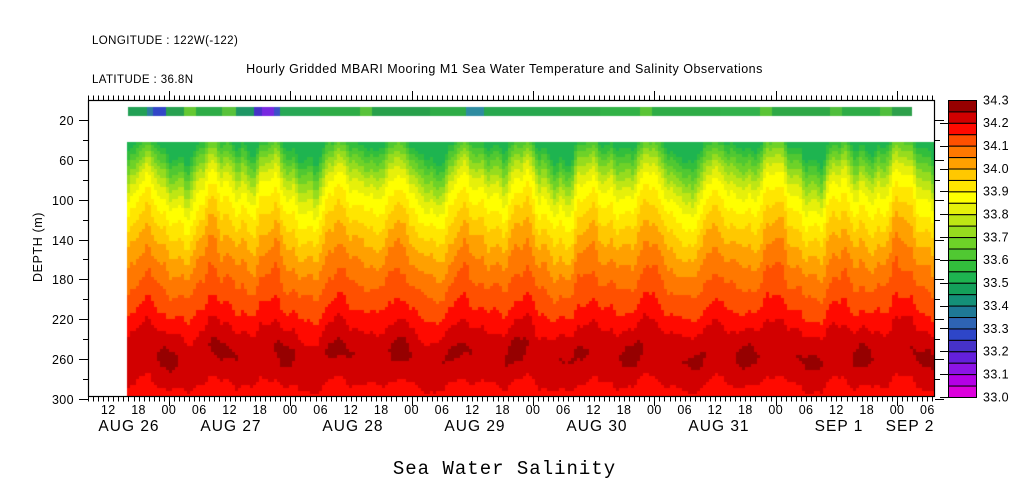 This screenshot has width=1009, height=504. I want to click on x-date-label: AUG 30, so click(596, 426).